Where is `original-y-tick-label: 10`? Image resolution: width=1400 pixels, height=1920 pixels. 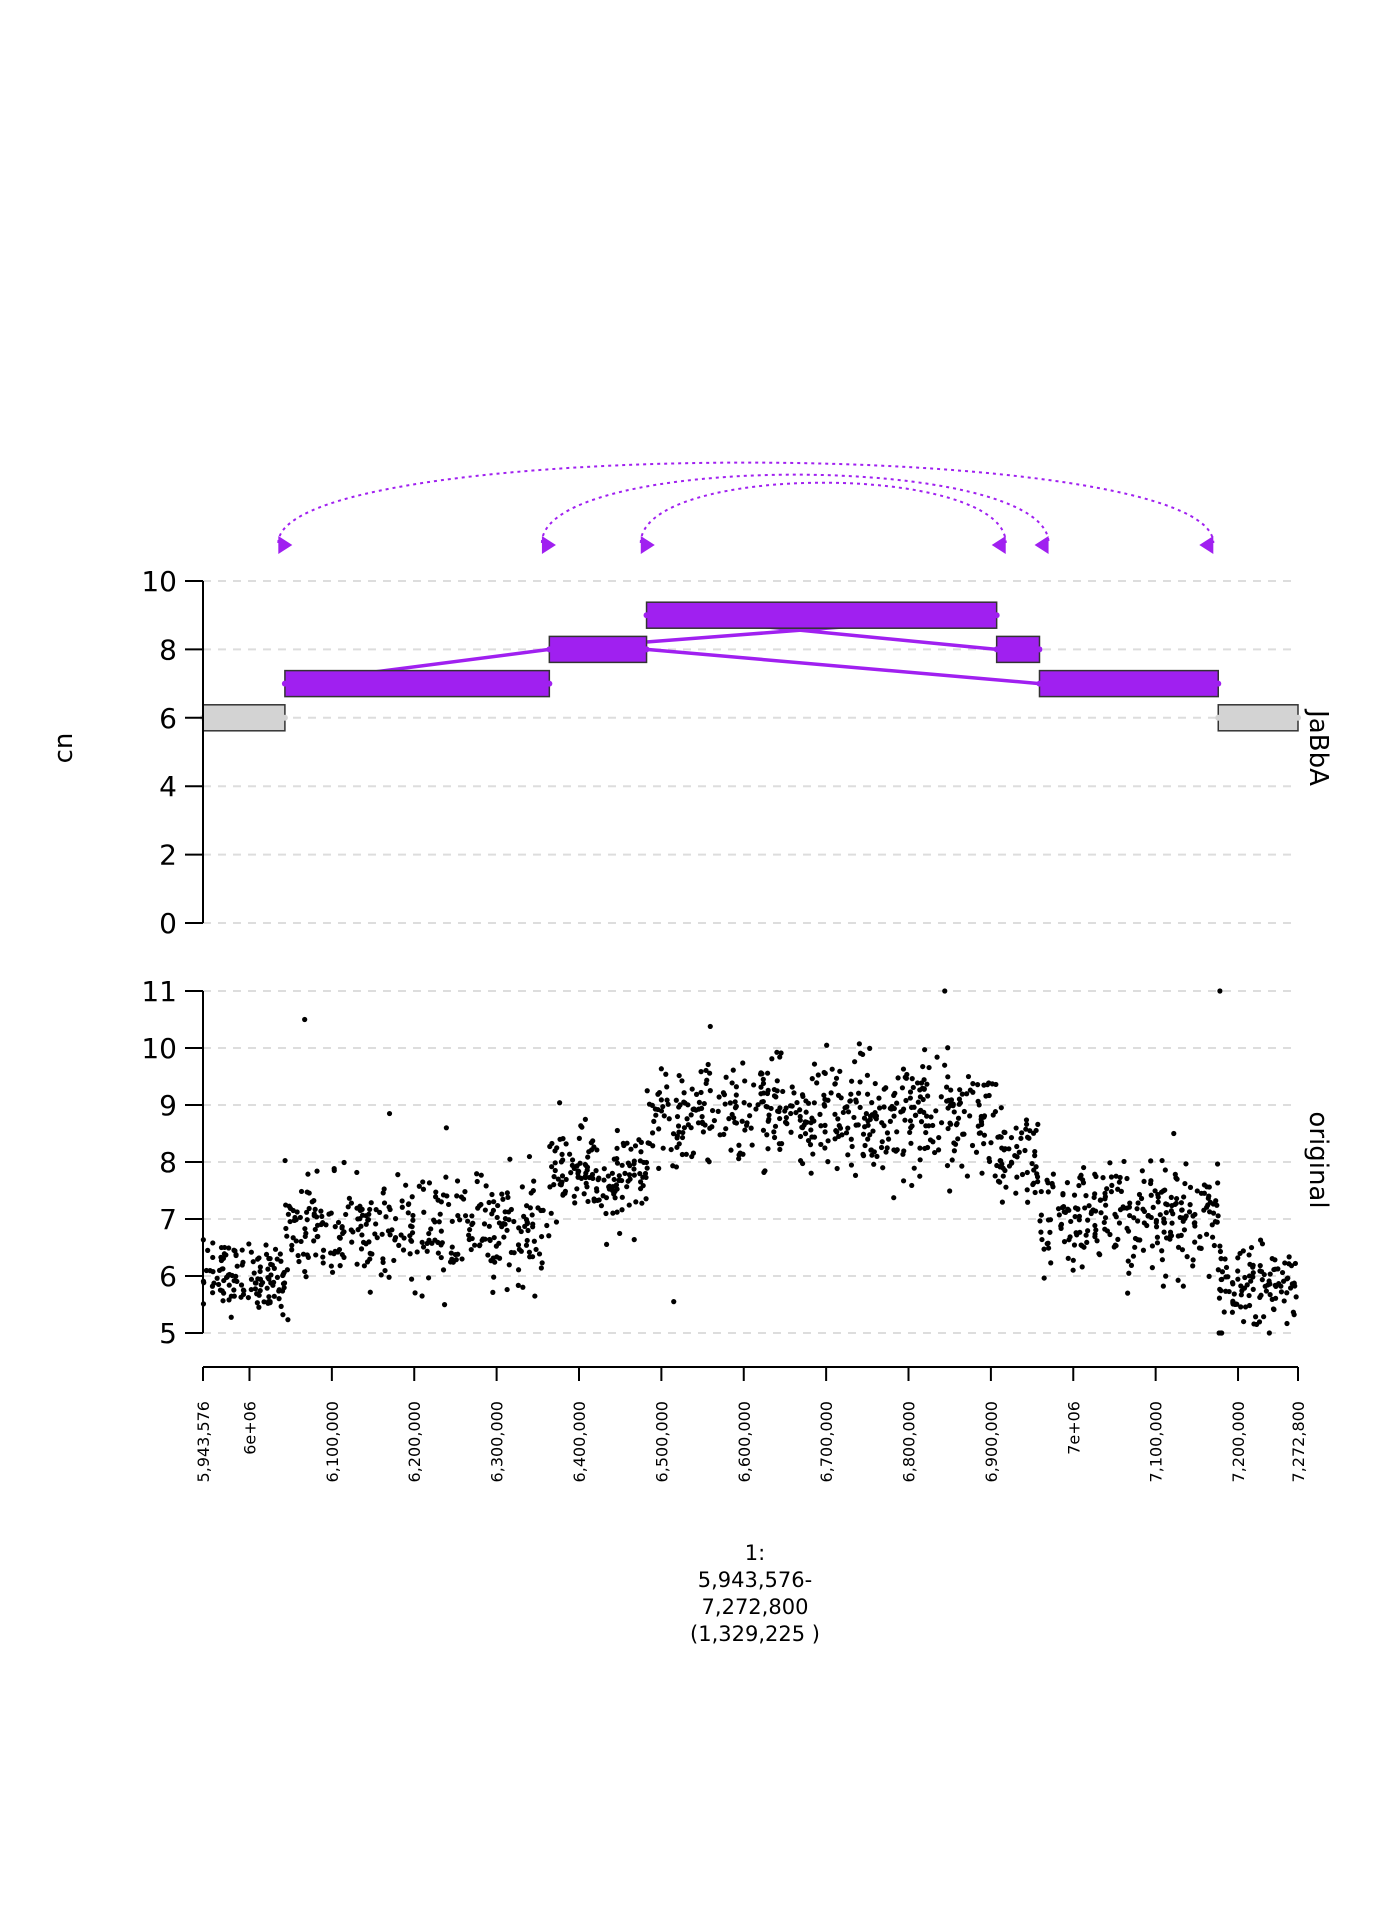 original-y-tick-label: 10 is located at coordinates (159, 1048).